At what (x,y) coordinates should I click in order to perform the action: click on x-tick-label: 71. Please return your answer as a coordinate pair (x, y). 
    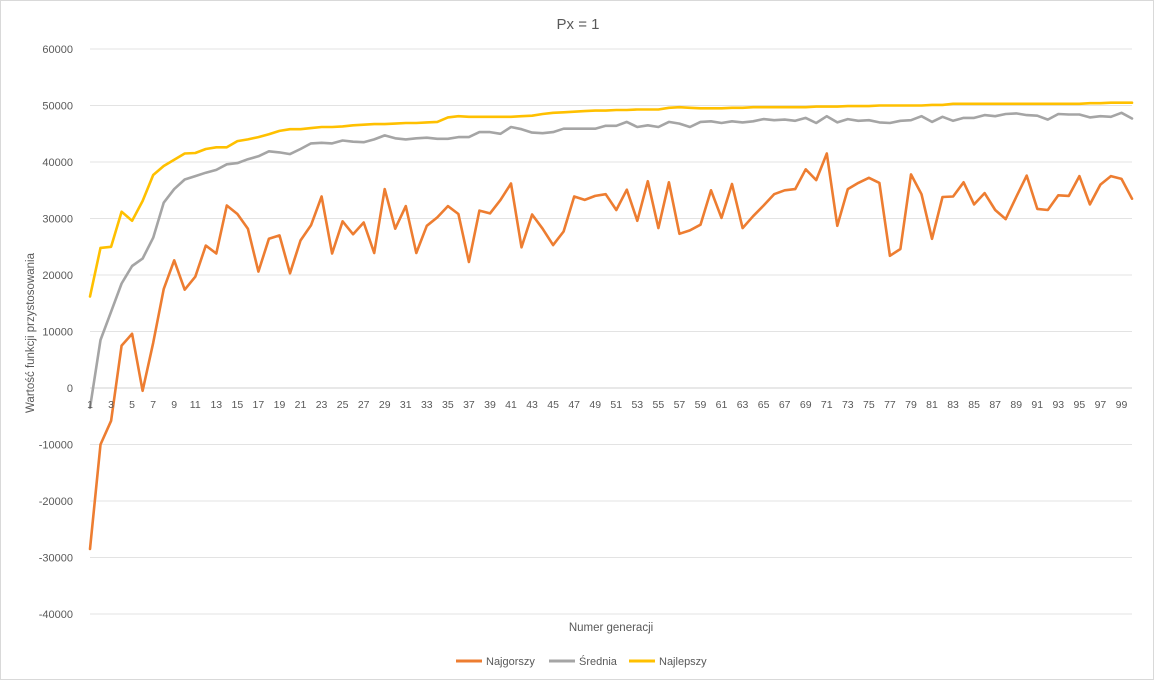
    Looking at the image, I should click on (827, 405).